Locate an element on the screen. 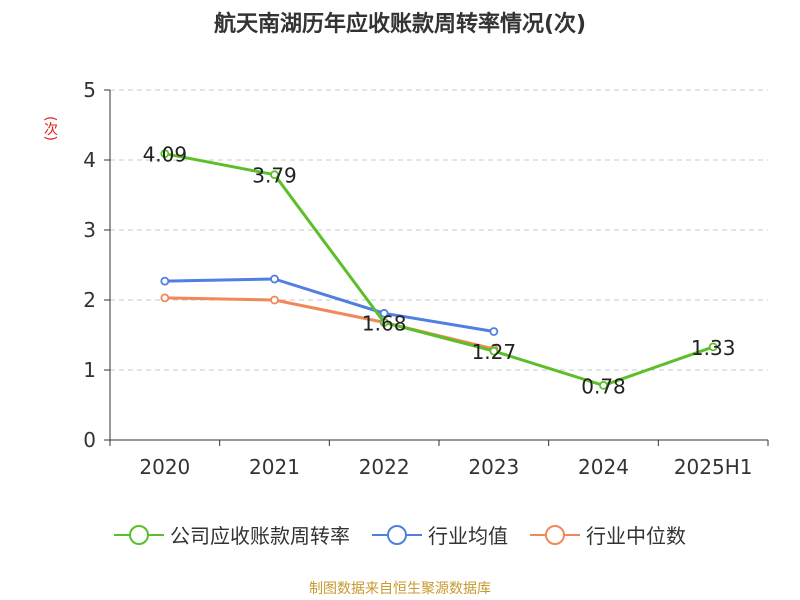 Image resolution: width=800 pixels, height=600 pixels. x-tick-label: 2022 is located at coordinates (384, 467).